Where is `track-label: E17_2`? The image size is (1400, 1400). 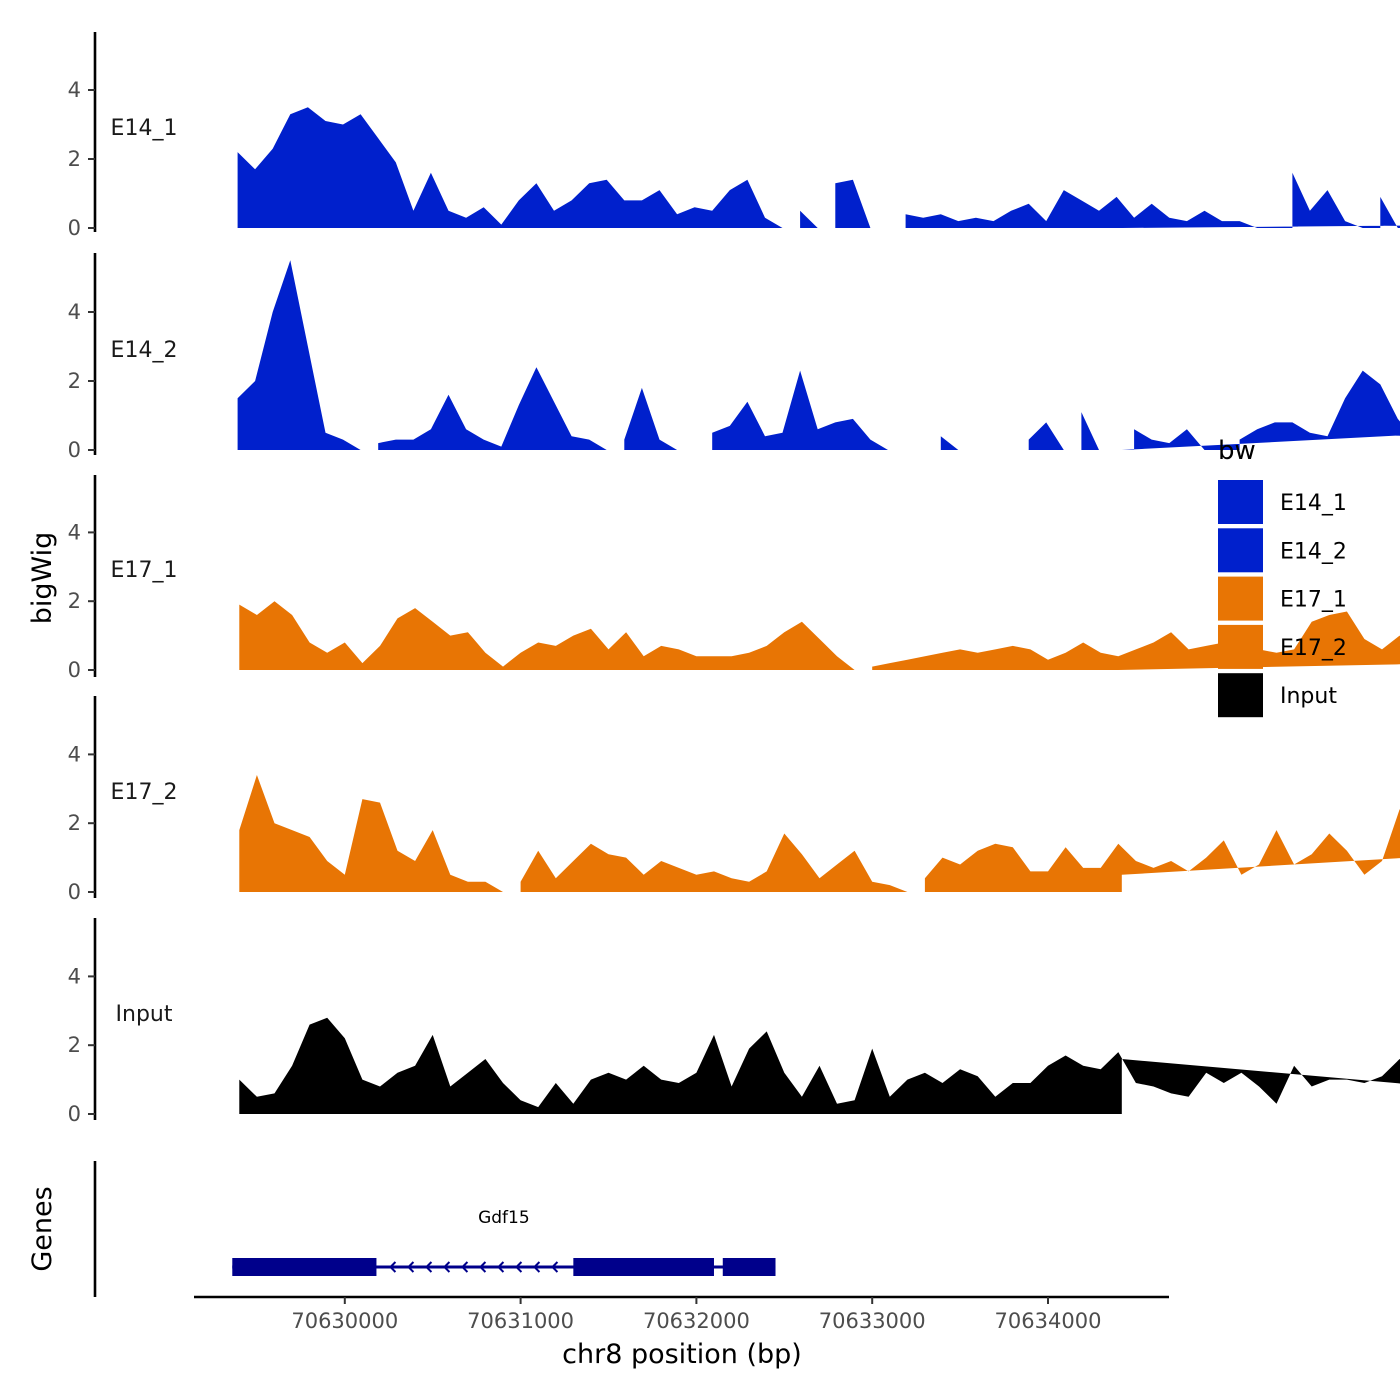 track-label: E17_2 is located at coordinates (144, 792).